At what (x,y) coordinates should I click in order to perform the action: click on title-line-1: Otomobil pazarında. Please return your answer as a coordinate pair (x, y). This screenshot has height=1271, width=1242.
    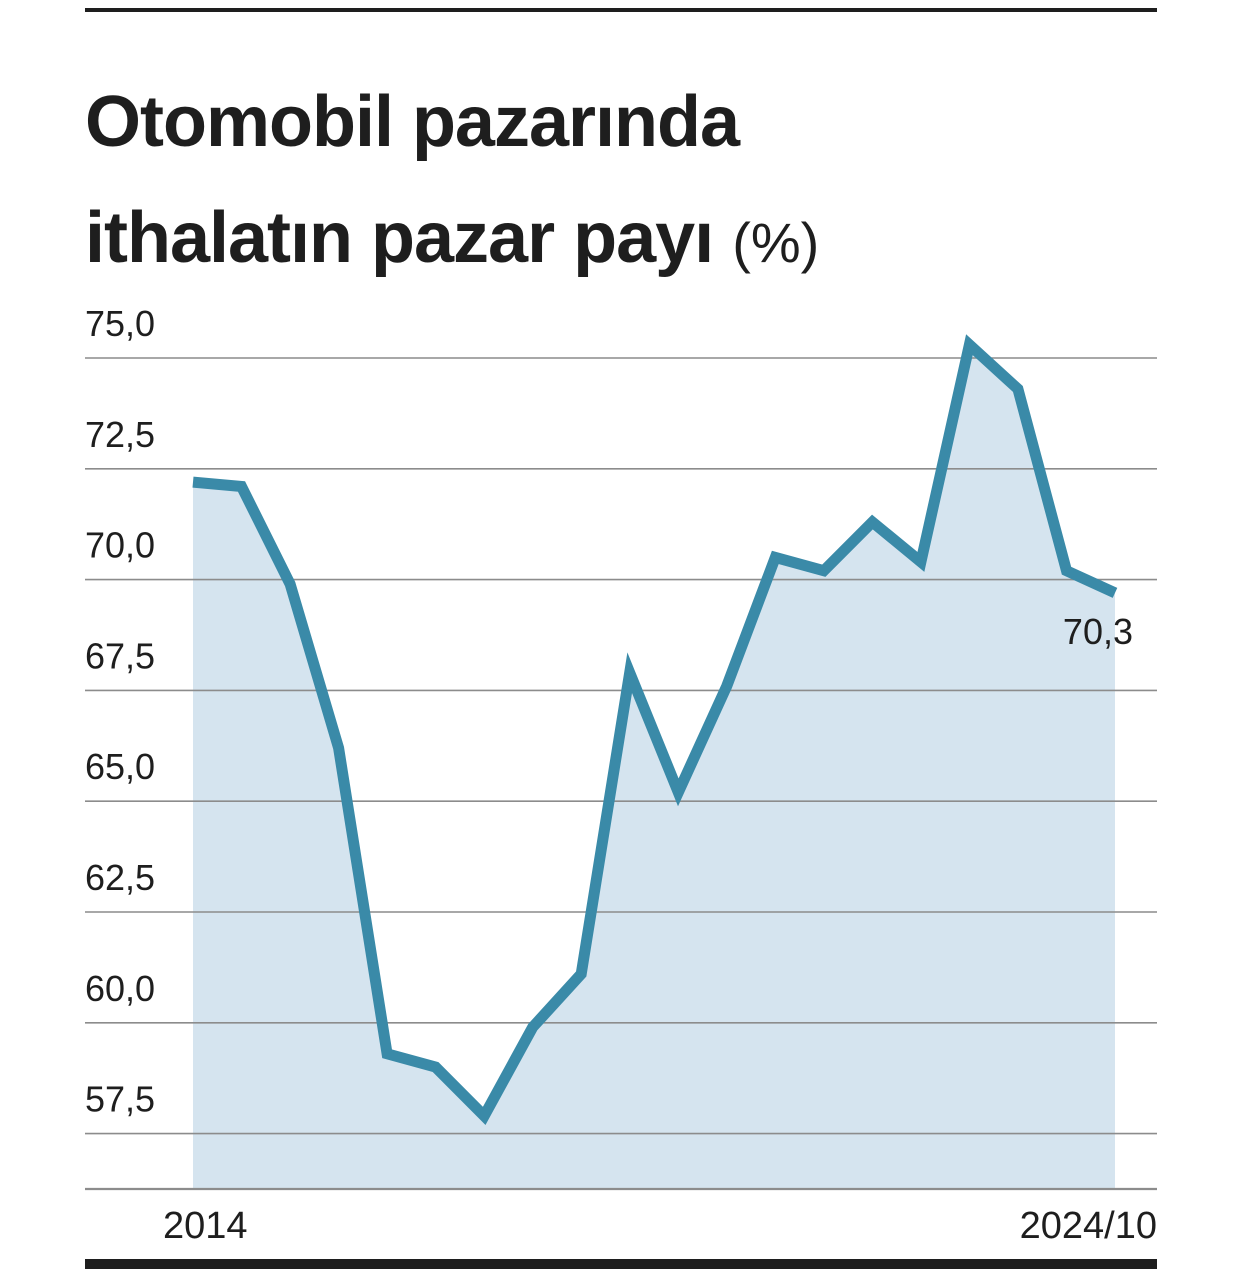
    Looking at the image, I should click on (412, 122).